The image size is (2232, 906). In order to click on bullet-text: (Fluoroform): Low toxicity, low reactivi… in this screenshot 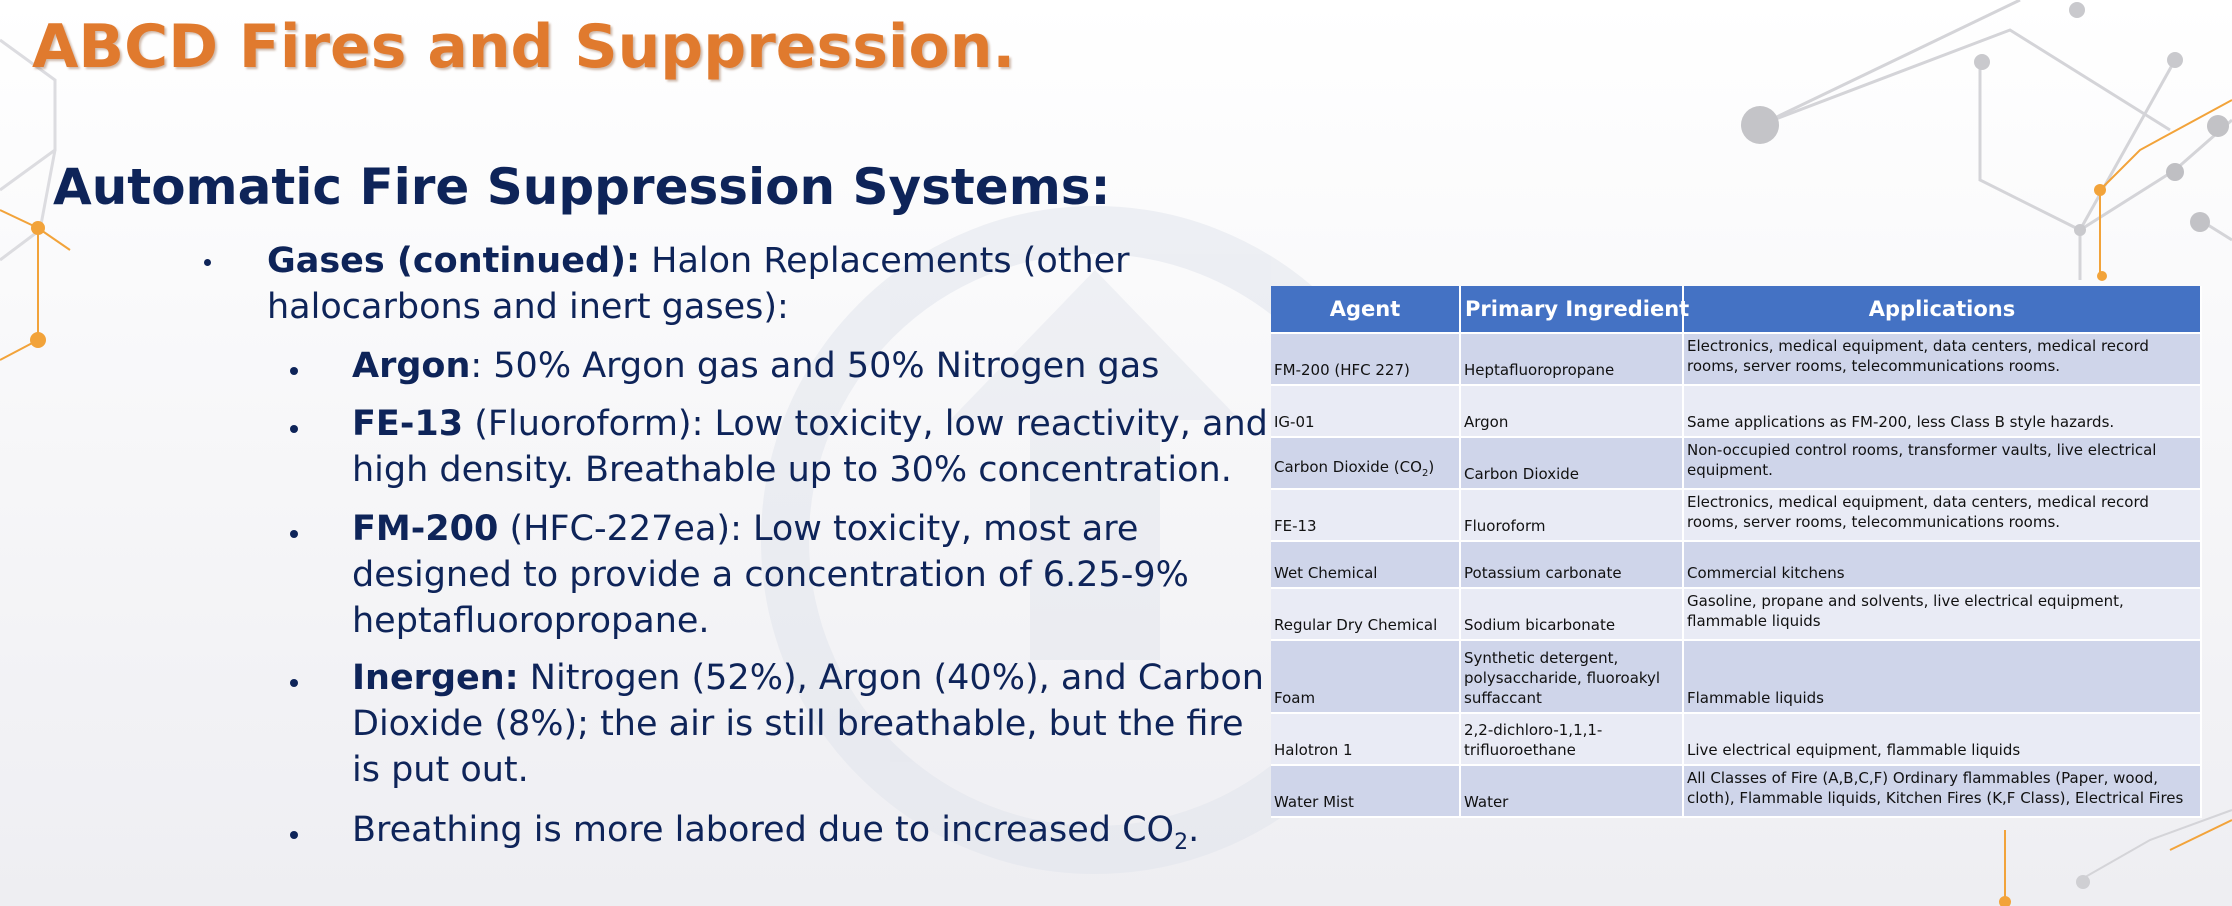, I will do `click(865, 424)`.